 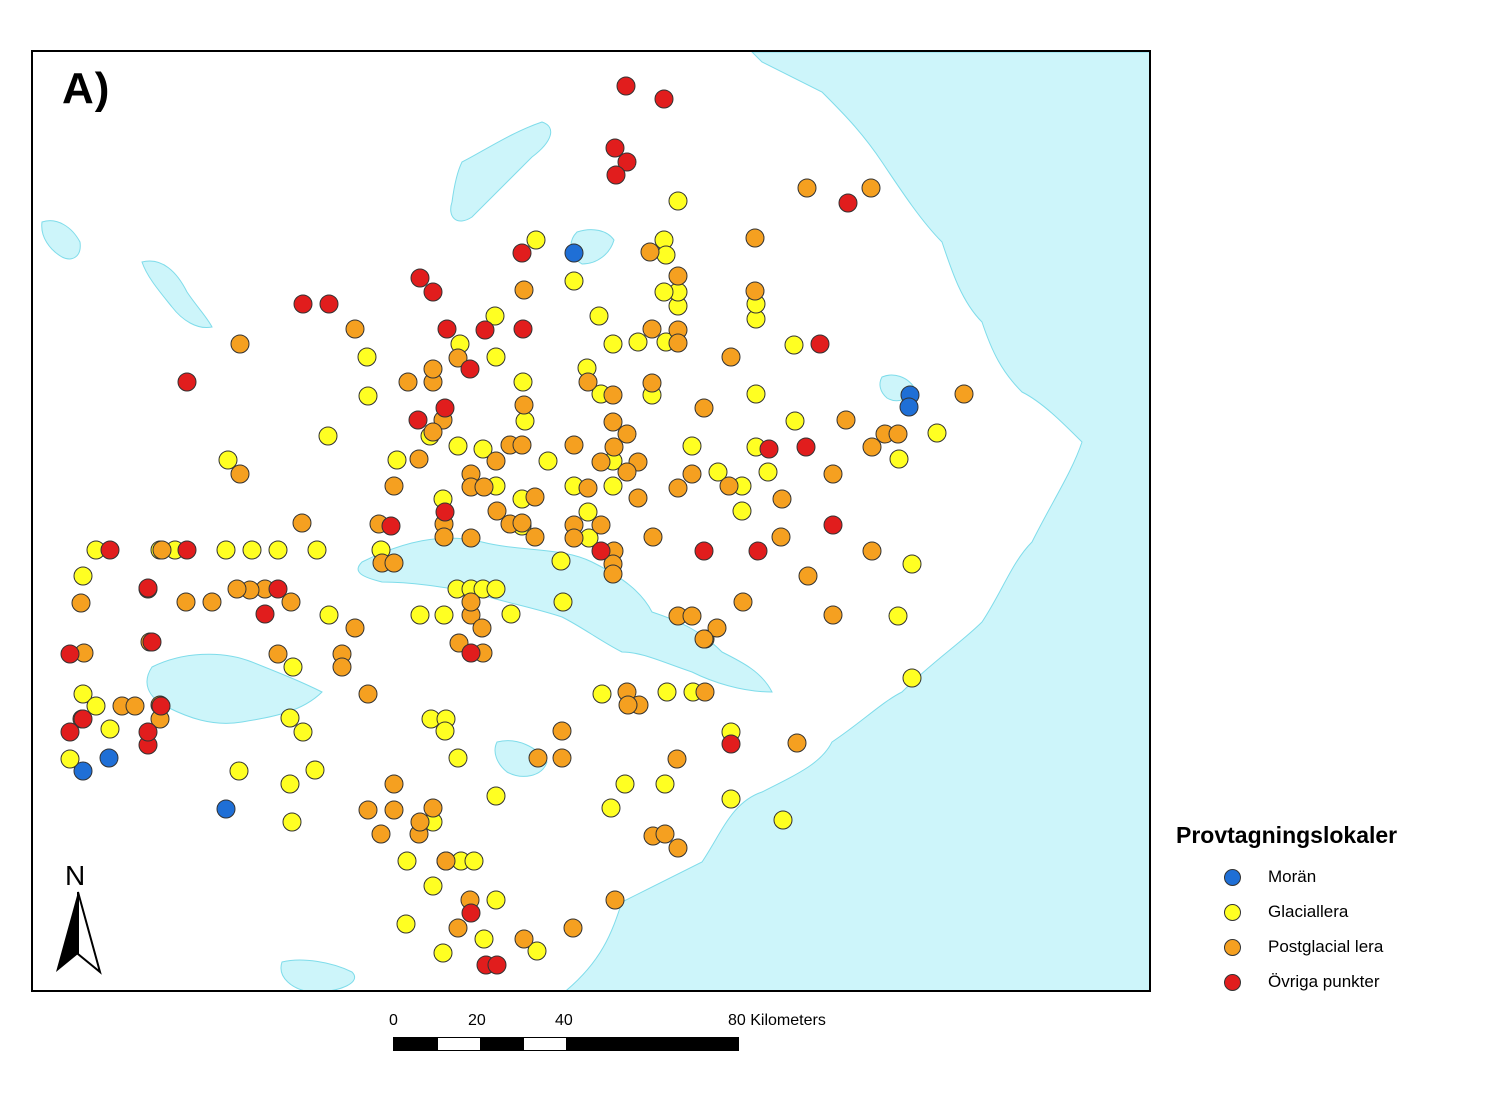 I want to click on legend-label-postglacial-lera: Postglacial lera, so click(x=1326, y=946).